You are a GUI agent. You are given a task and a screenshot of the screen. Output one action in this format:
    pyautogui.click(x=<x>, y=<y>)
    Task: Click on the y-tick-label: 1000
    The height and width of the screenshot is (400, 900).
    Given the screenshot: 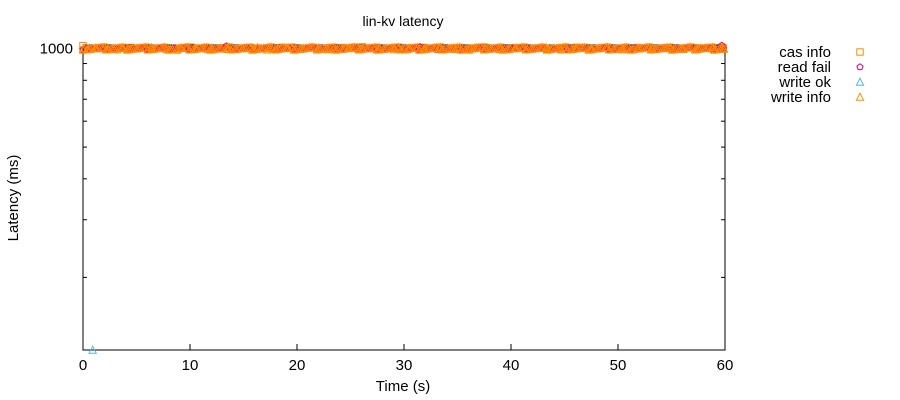 What is the action you would take?
    pyautogui.click(x=56, y=49)
    